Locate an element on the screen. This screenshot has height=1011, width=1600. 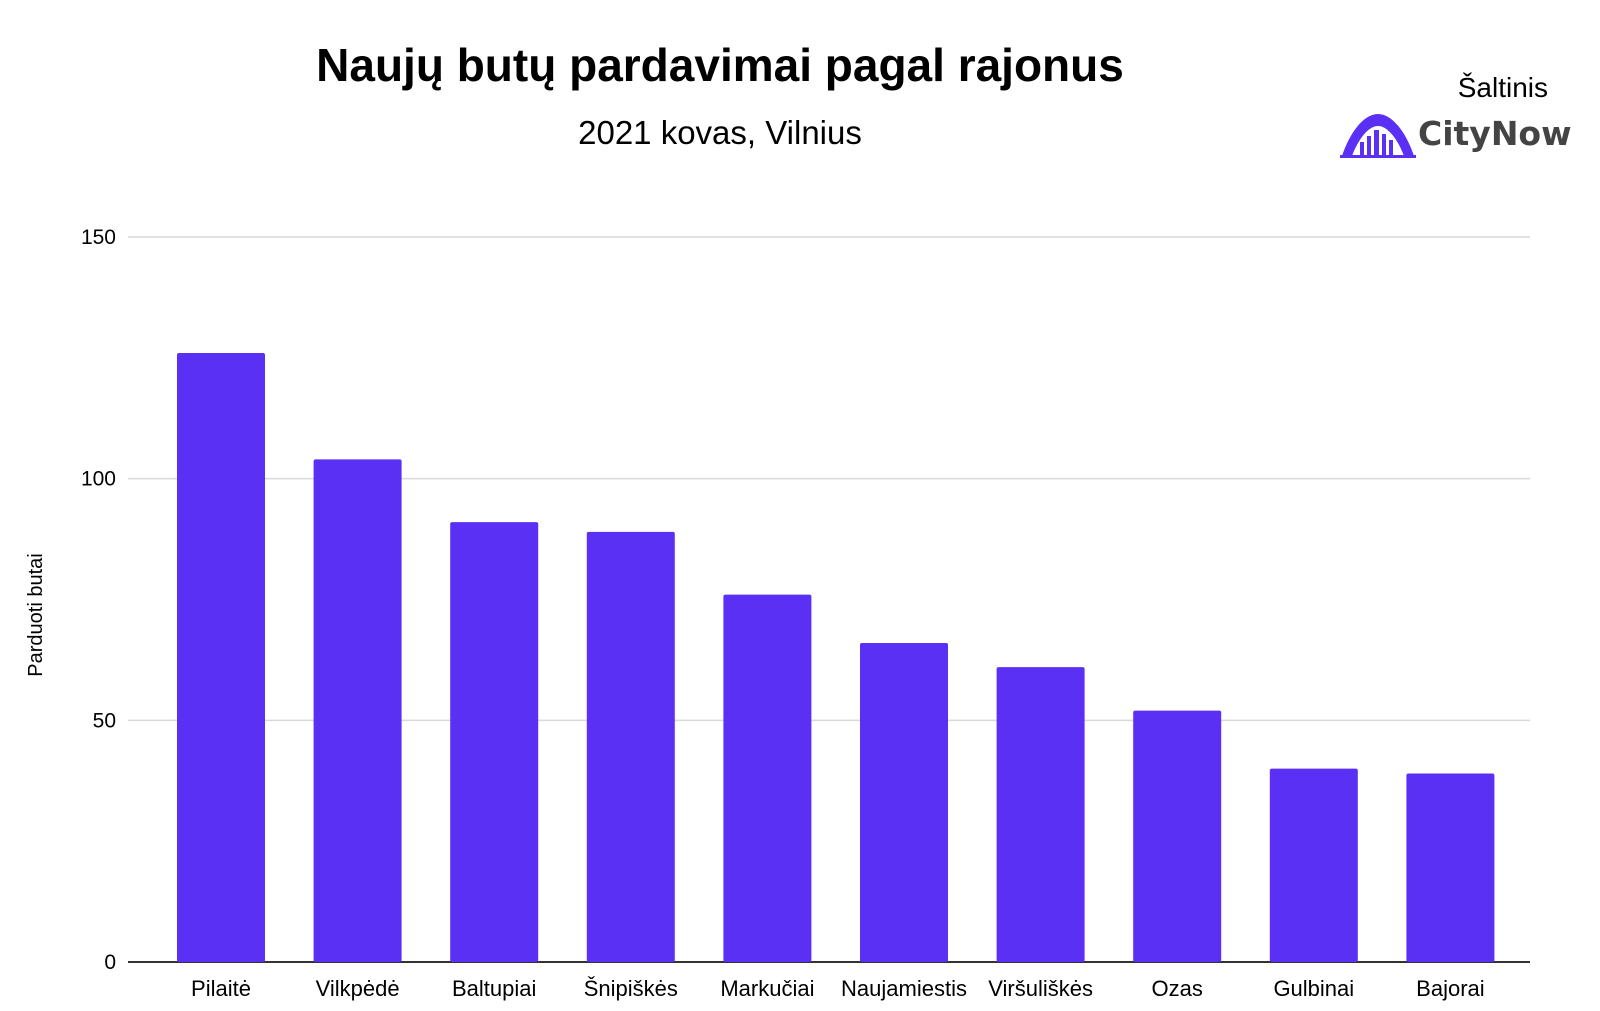
y-tick-label: 150 is located at coordinates (98, 237).